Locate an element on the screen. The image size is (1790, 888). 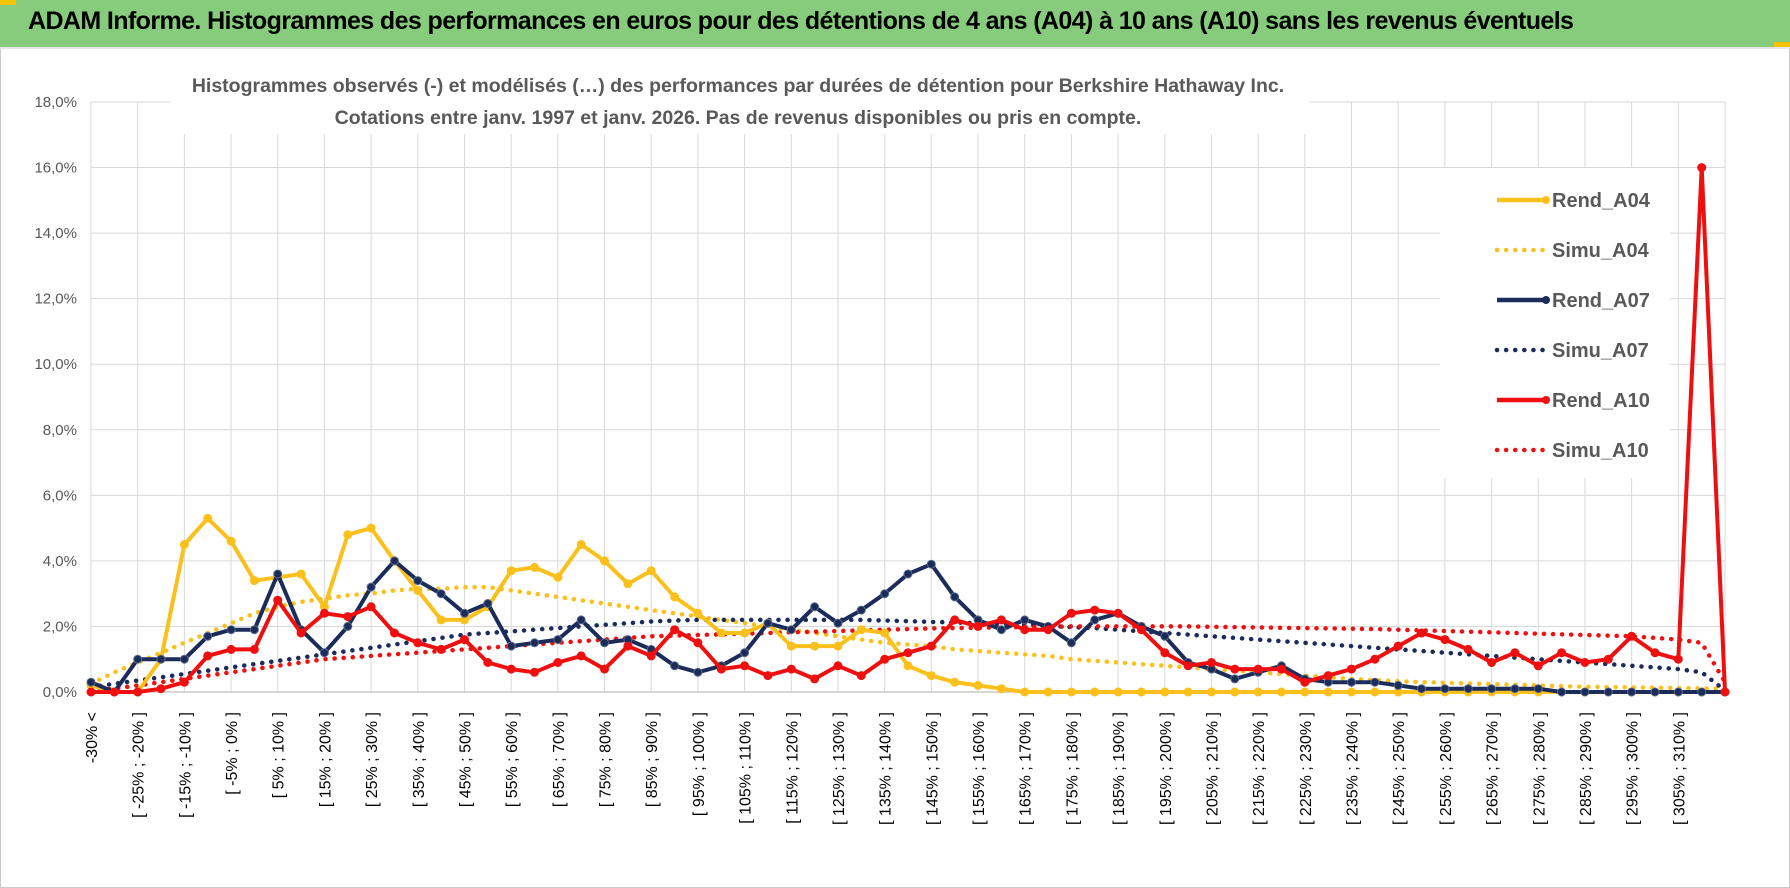
x-tick-label: [ 215% ; 220% ] is located at coordinates (1259, 768).